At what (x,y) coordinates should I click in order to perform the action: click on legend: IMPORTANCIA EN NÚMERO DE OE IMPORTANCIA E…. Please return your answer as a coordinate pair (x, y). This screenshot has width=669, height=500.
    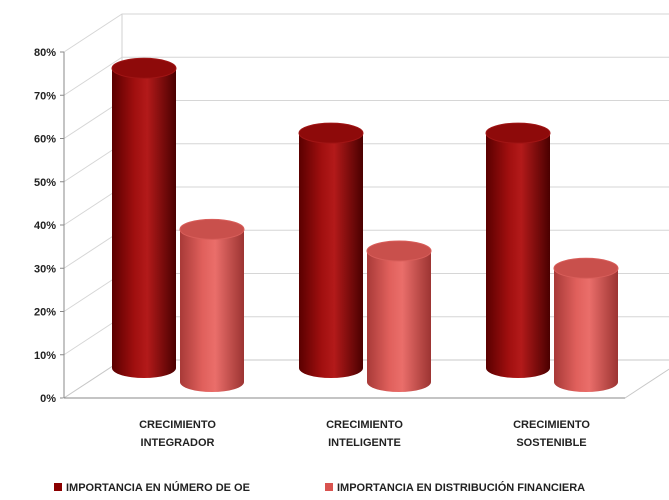
    Looking at the image, I should click on (319, 487).